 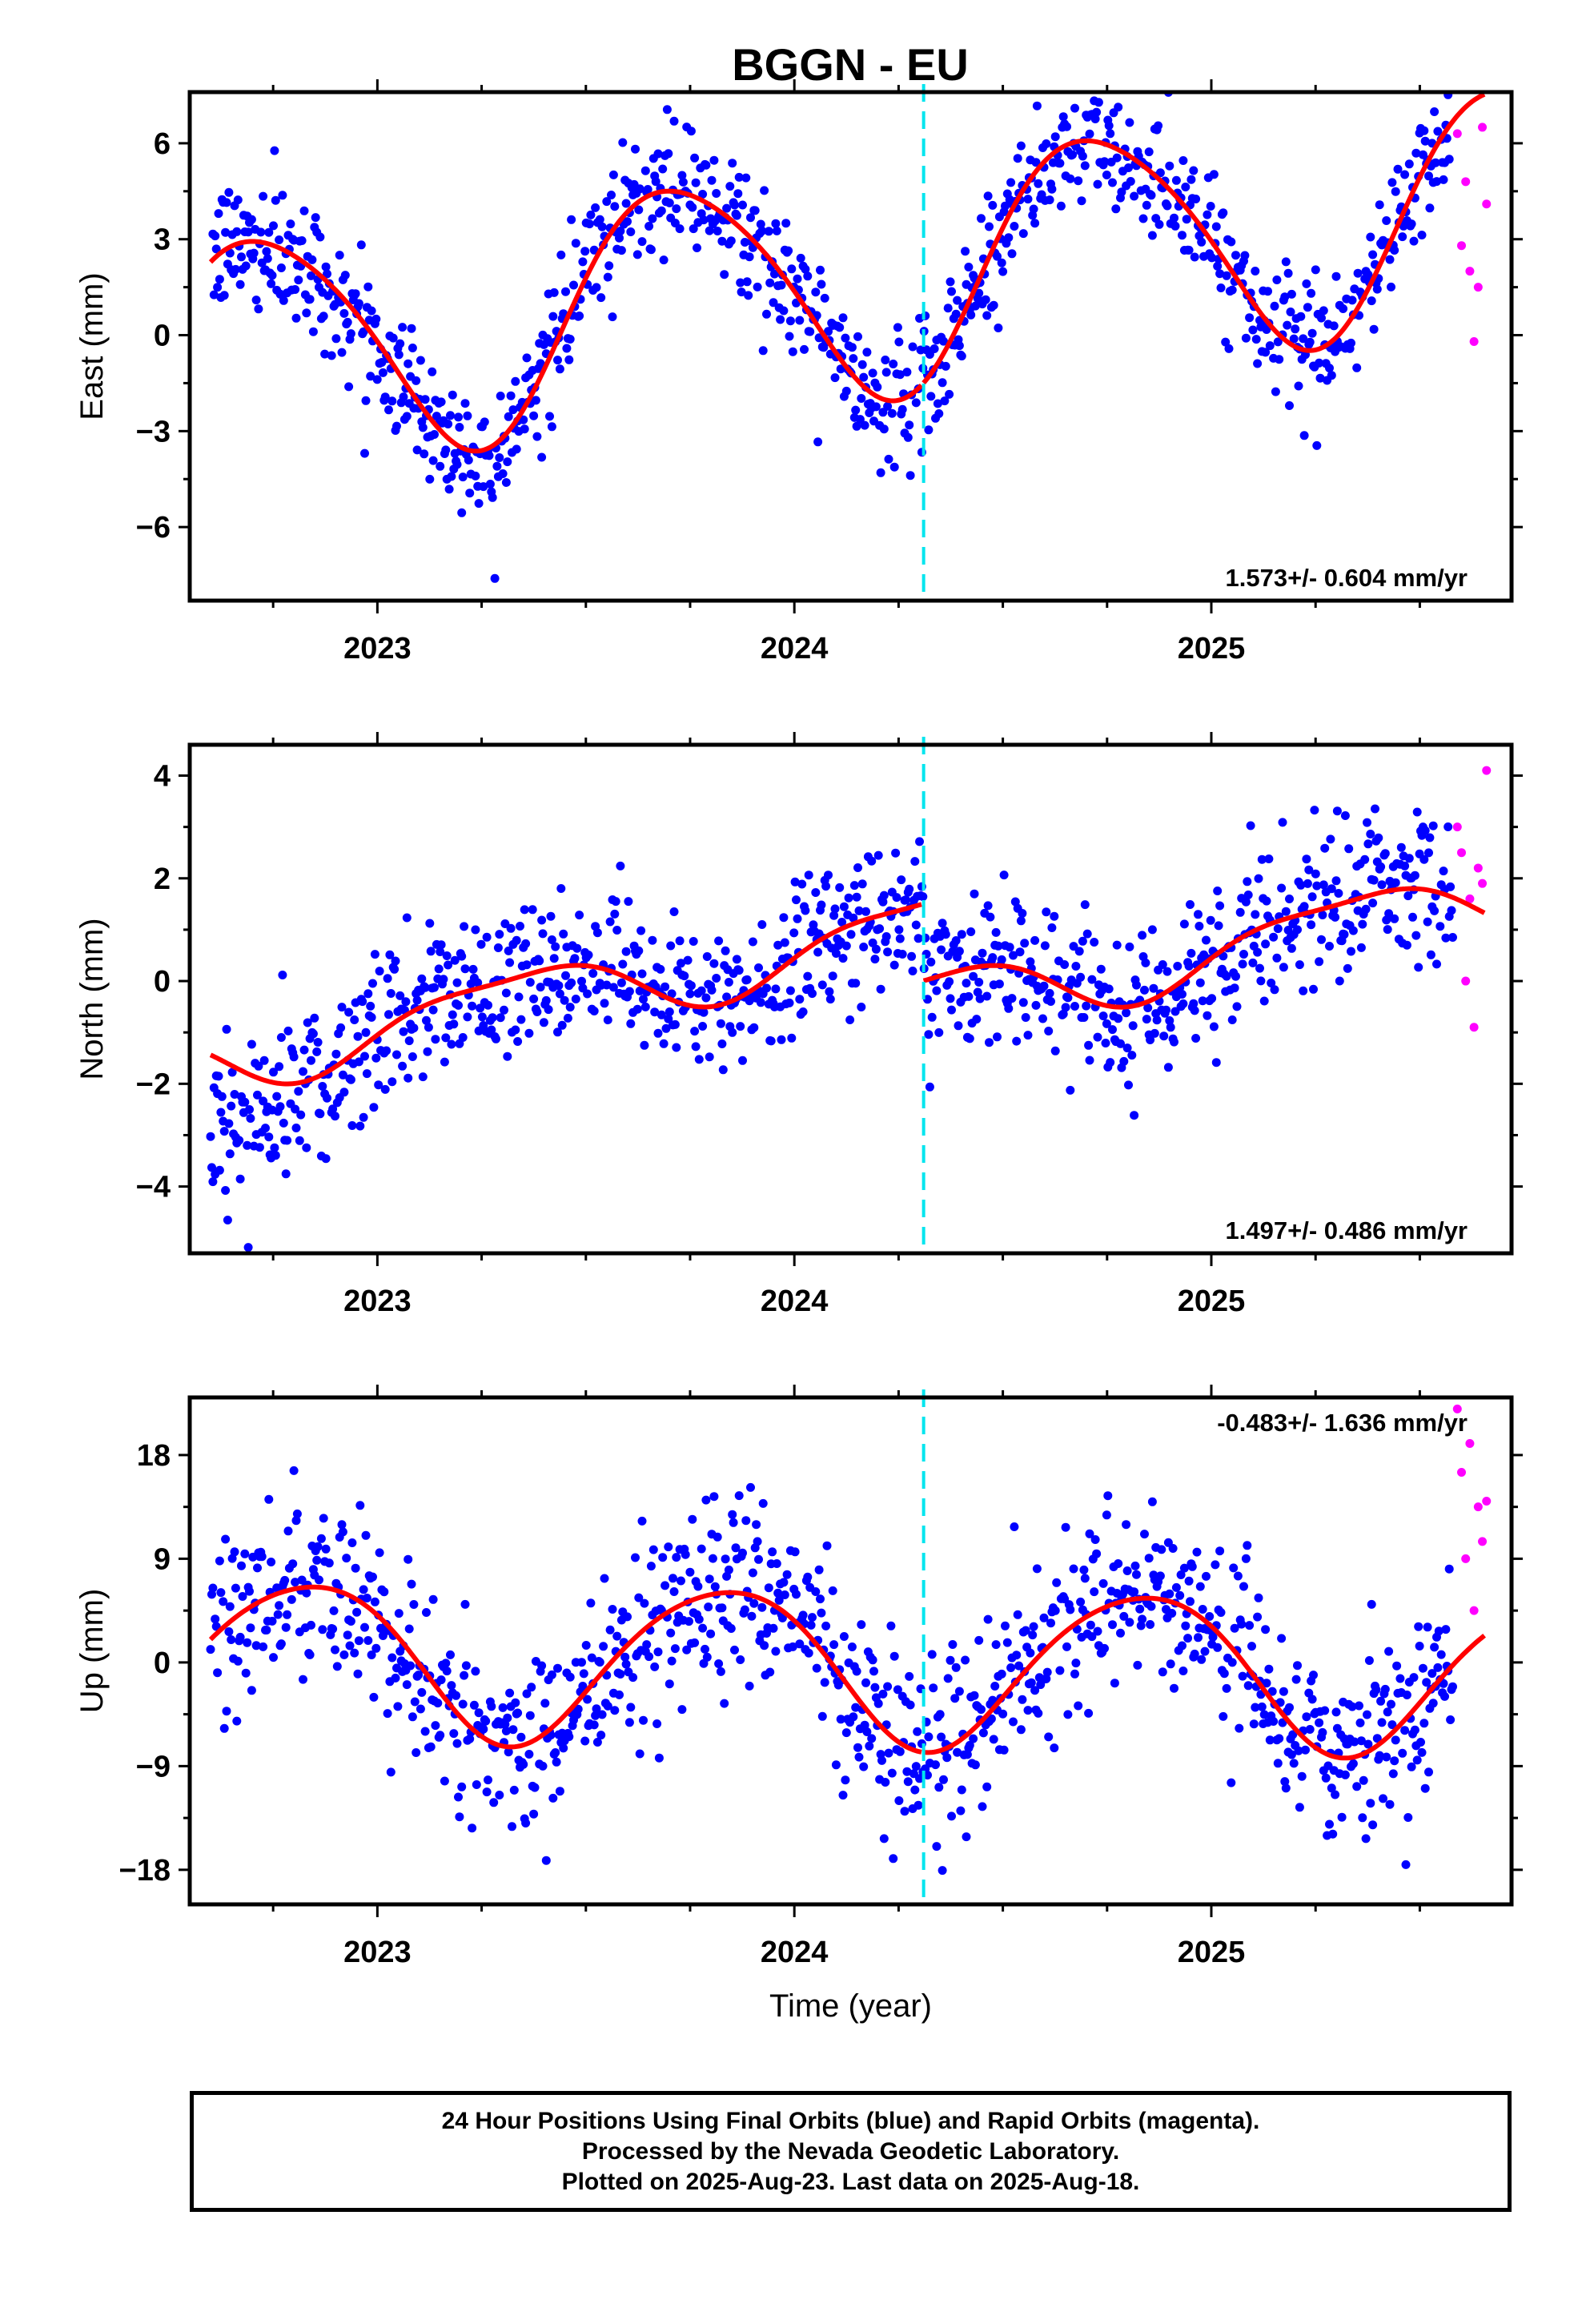 What do you see at coordinates (795, 1301) in the screenshot?
I see `x-tick-label: 2024` at bounding box center [795, 1301].